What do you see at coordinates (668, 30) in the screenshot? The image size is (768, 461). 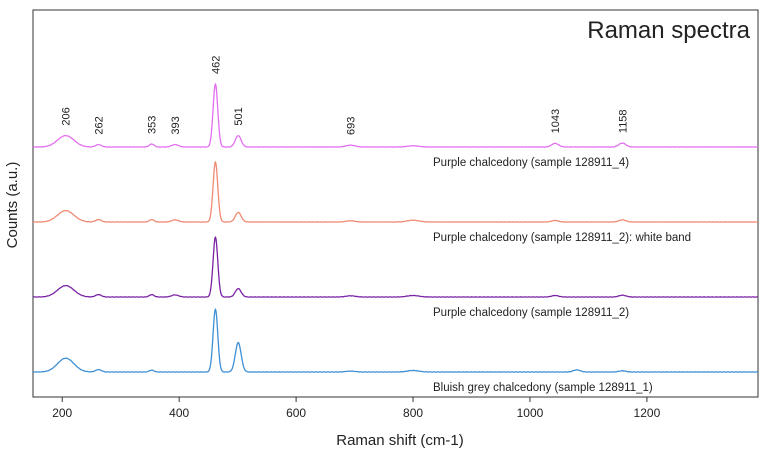 I see `chart-title: Raman spectra` at bounding box center [668, 30].